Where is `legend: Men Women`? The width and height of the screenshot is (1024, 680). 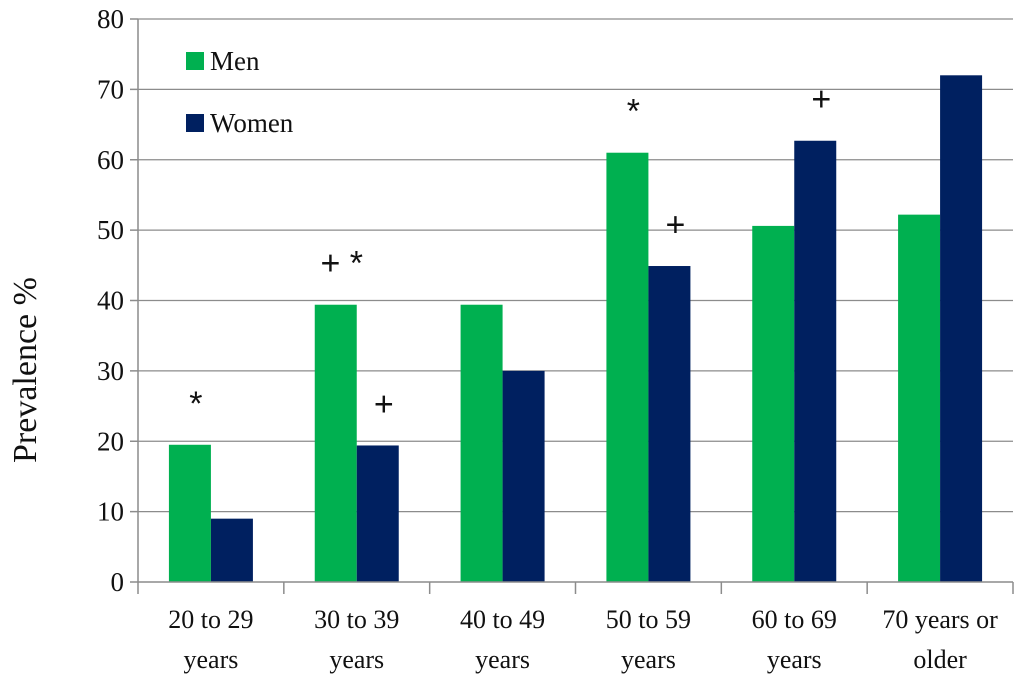
legend: Men Women is located at coordinates (240, 92).